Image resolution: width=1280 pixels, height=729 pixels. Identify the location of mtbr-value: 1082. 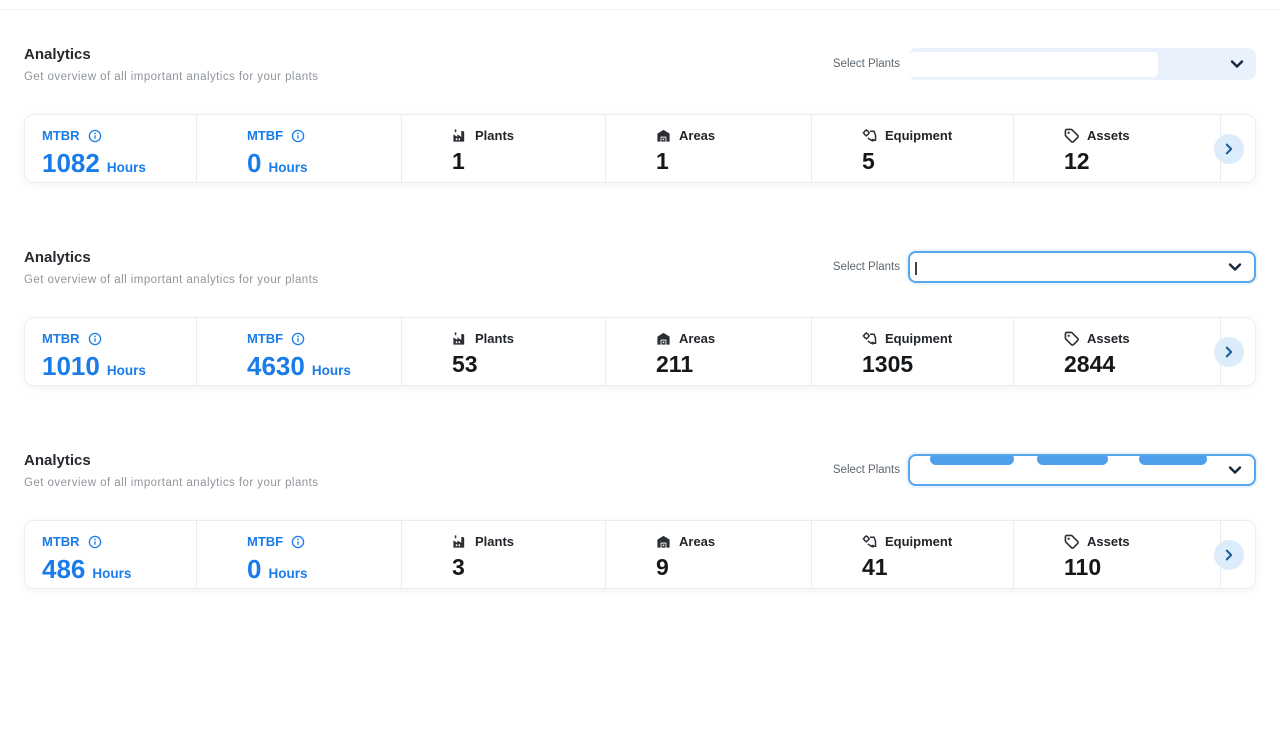
(71, 163).